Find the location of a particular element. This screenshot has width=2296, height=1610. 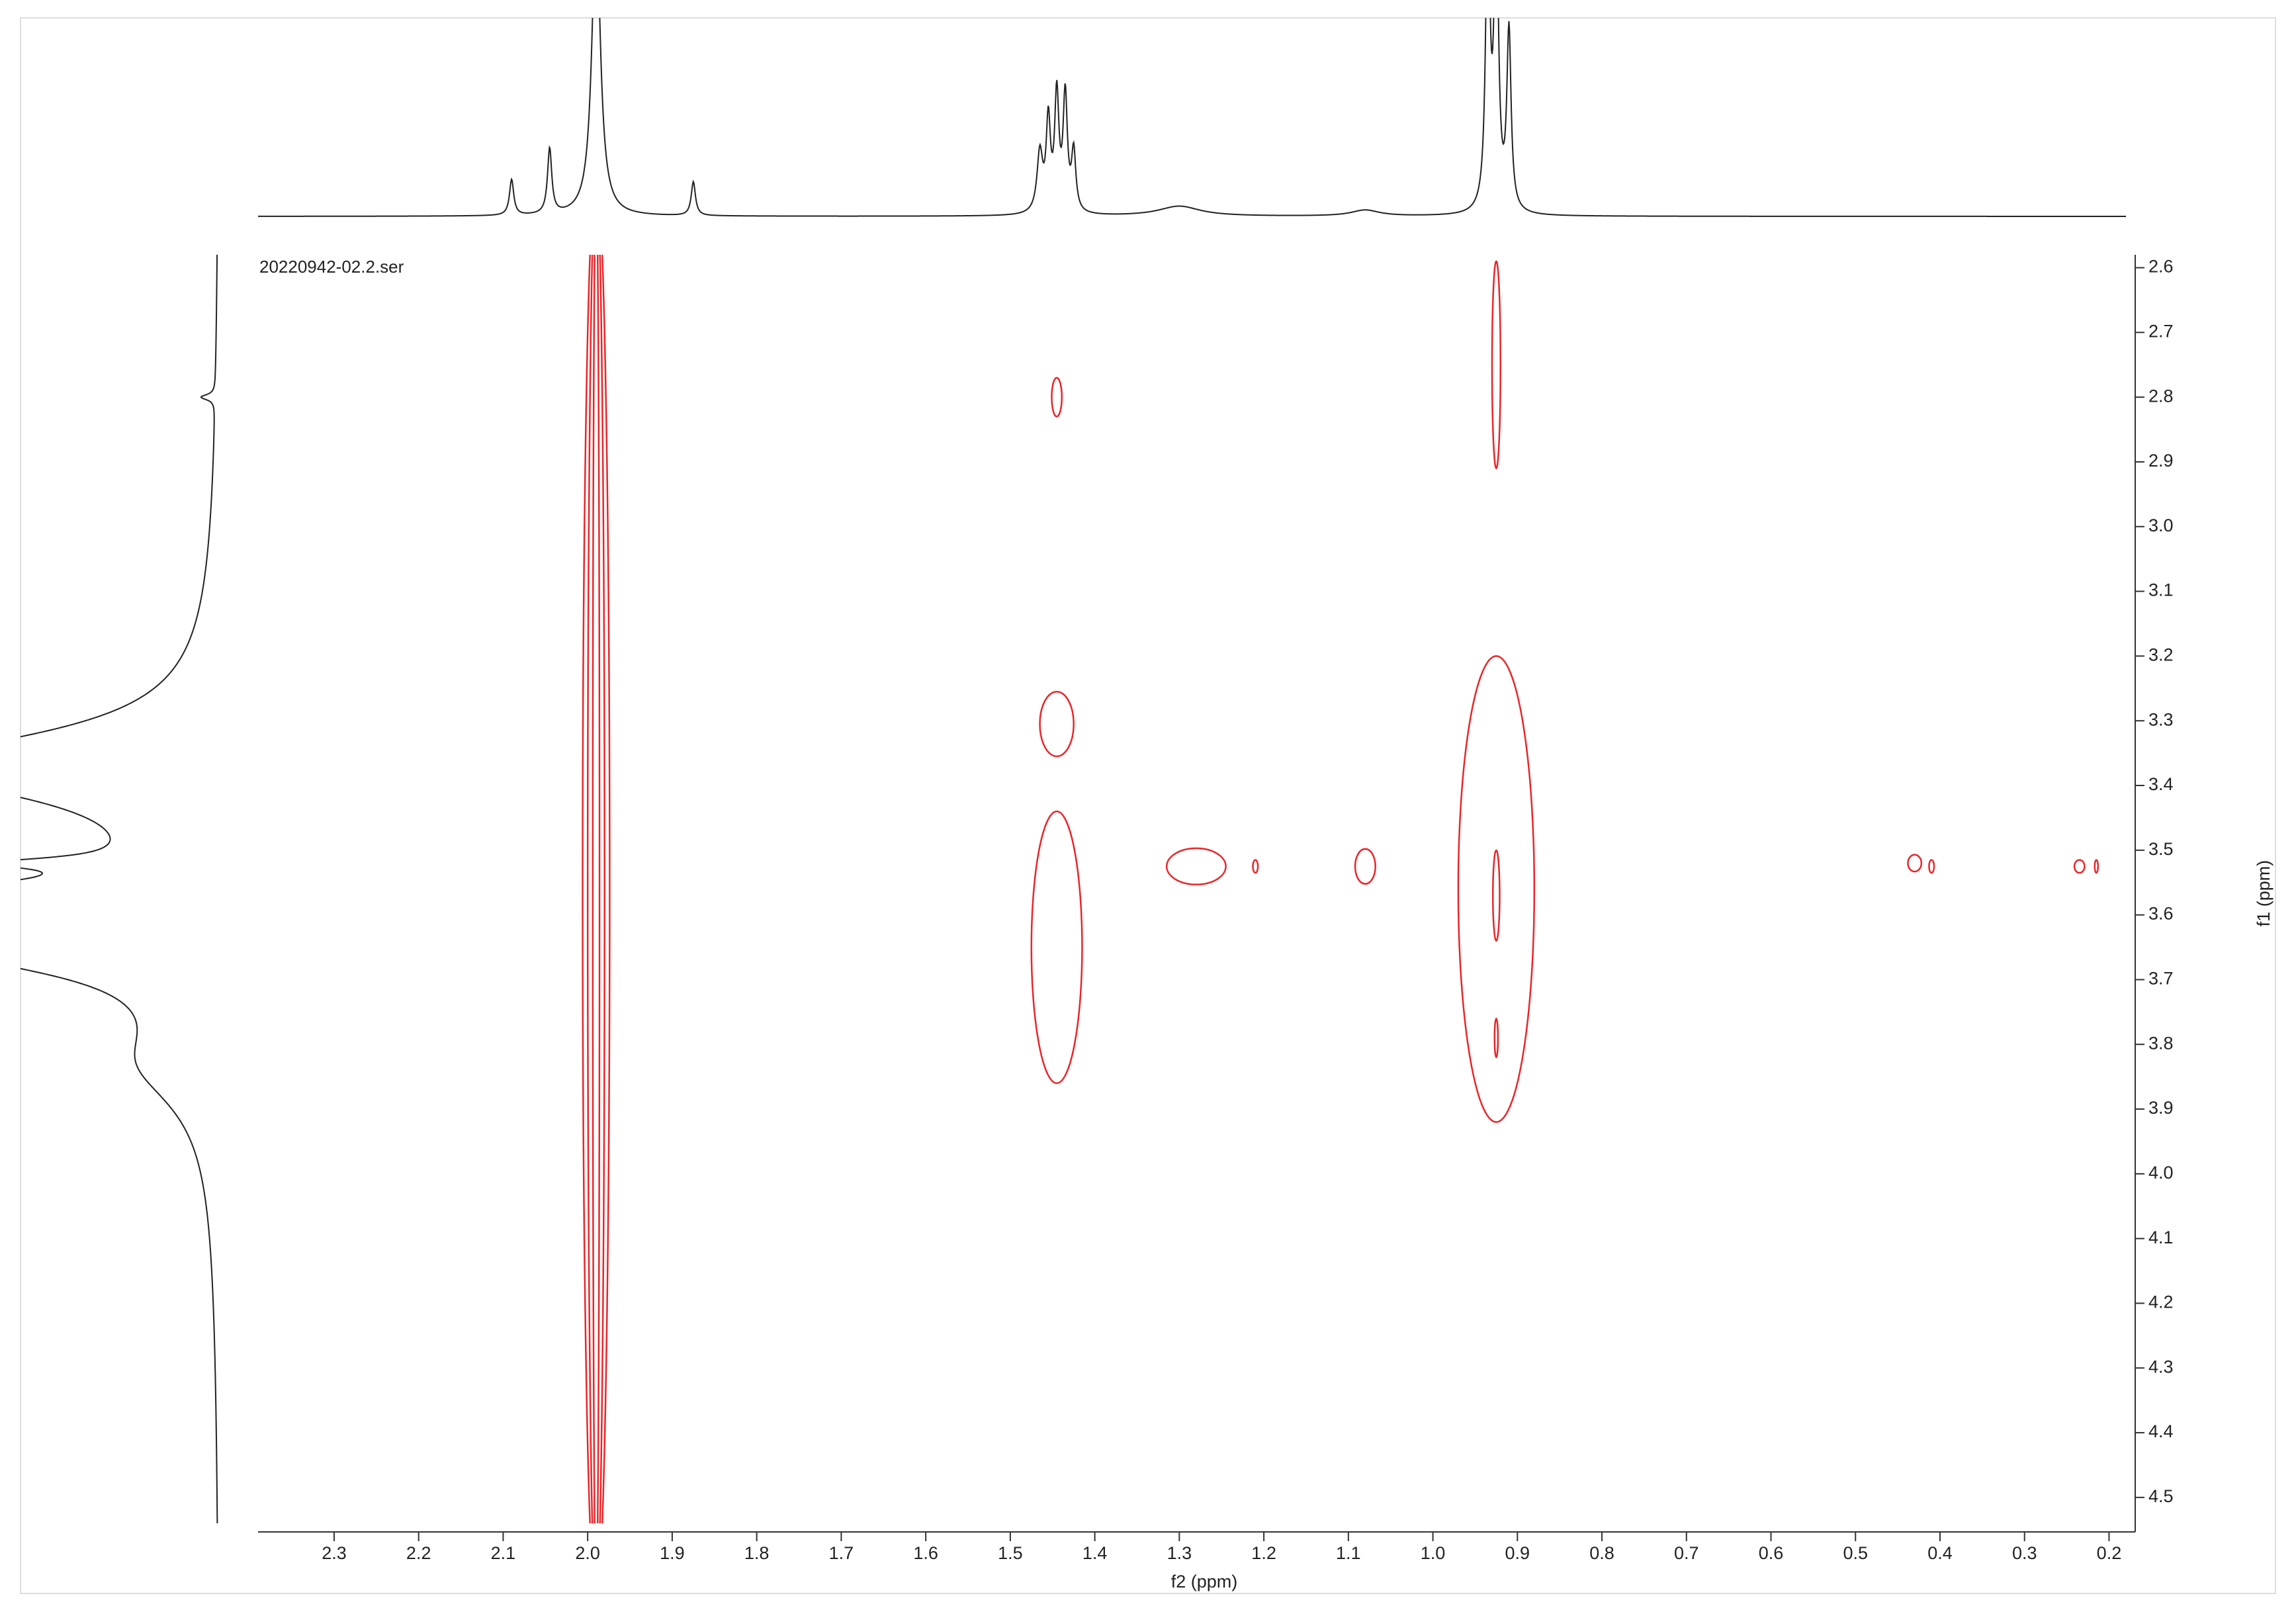

x-tick-label: 2.1 is located at coordinates (503, 1553).